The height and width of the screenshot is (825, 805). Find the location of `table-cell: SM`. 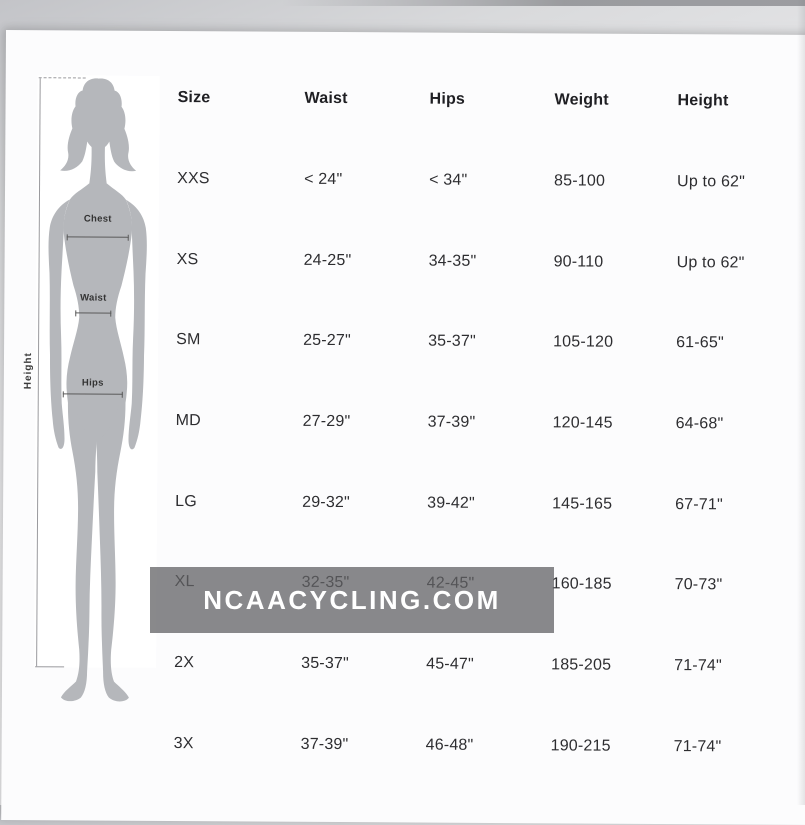

table-cell: SM is located at coordinates (188, 340).